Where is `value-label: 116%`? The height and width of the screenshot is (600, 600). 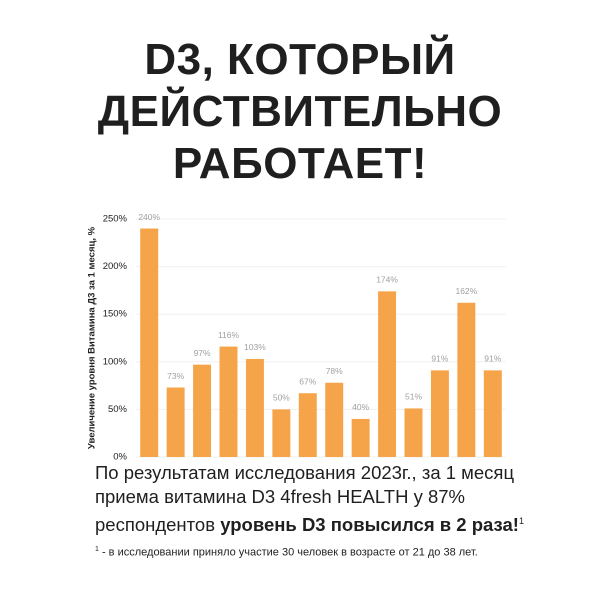
value-label: 116% is located at coordinates (229, 335).